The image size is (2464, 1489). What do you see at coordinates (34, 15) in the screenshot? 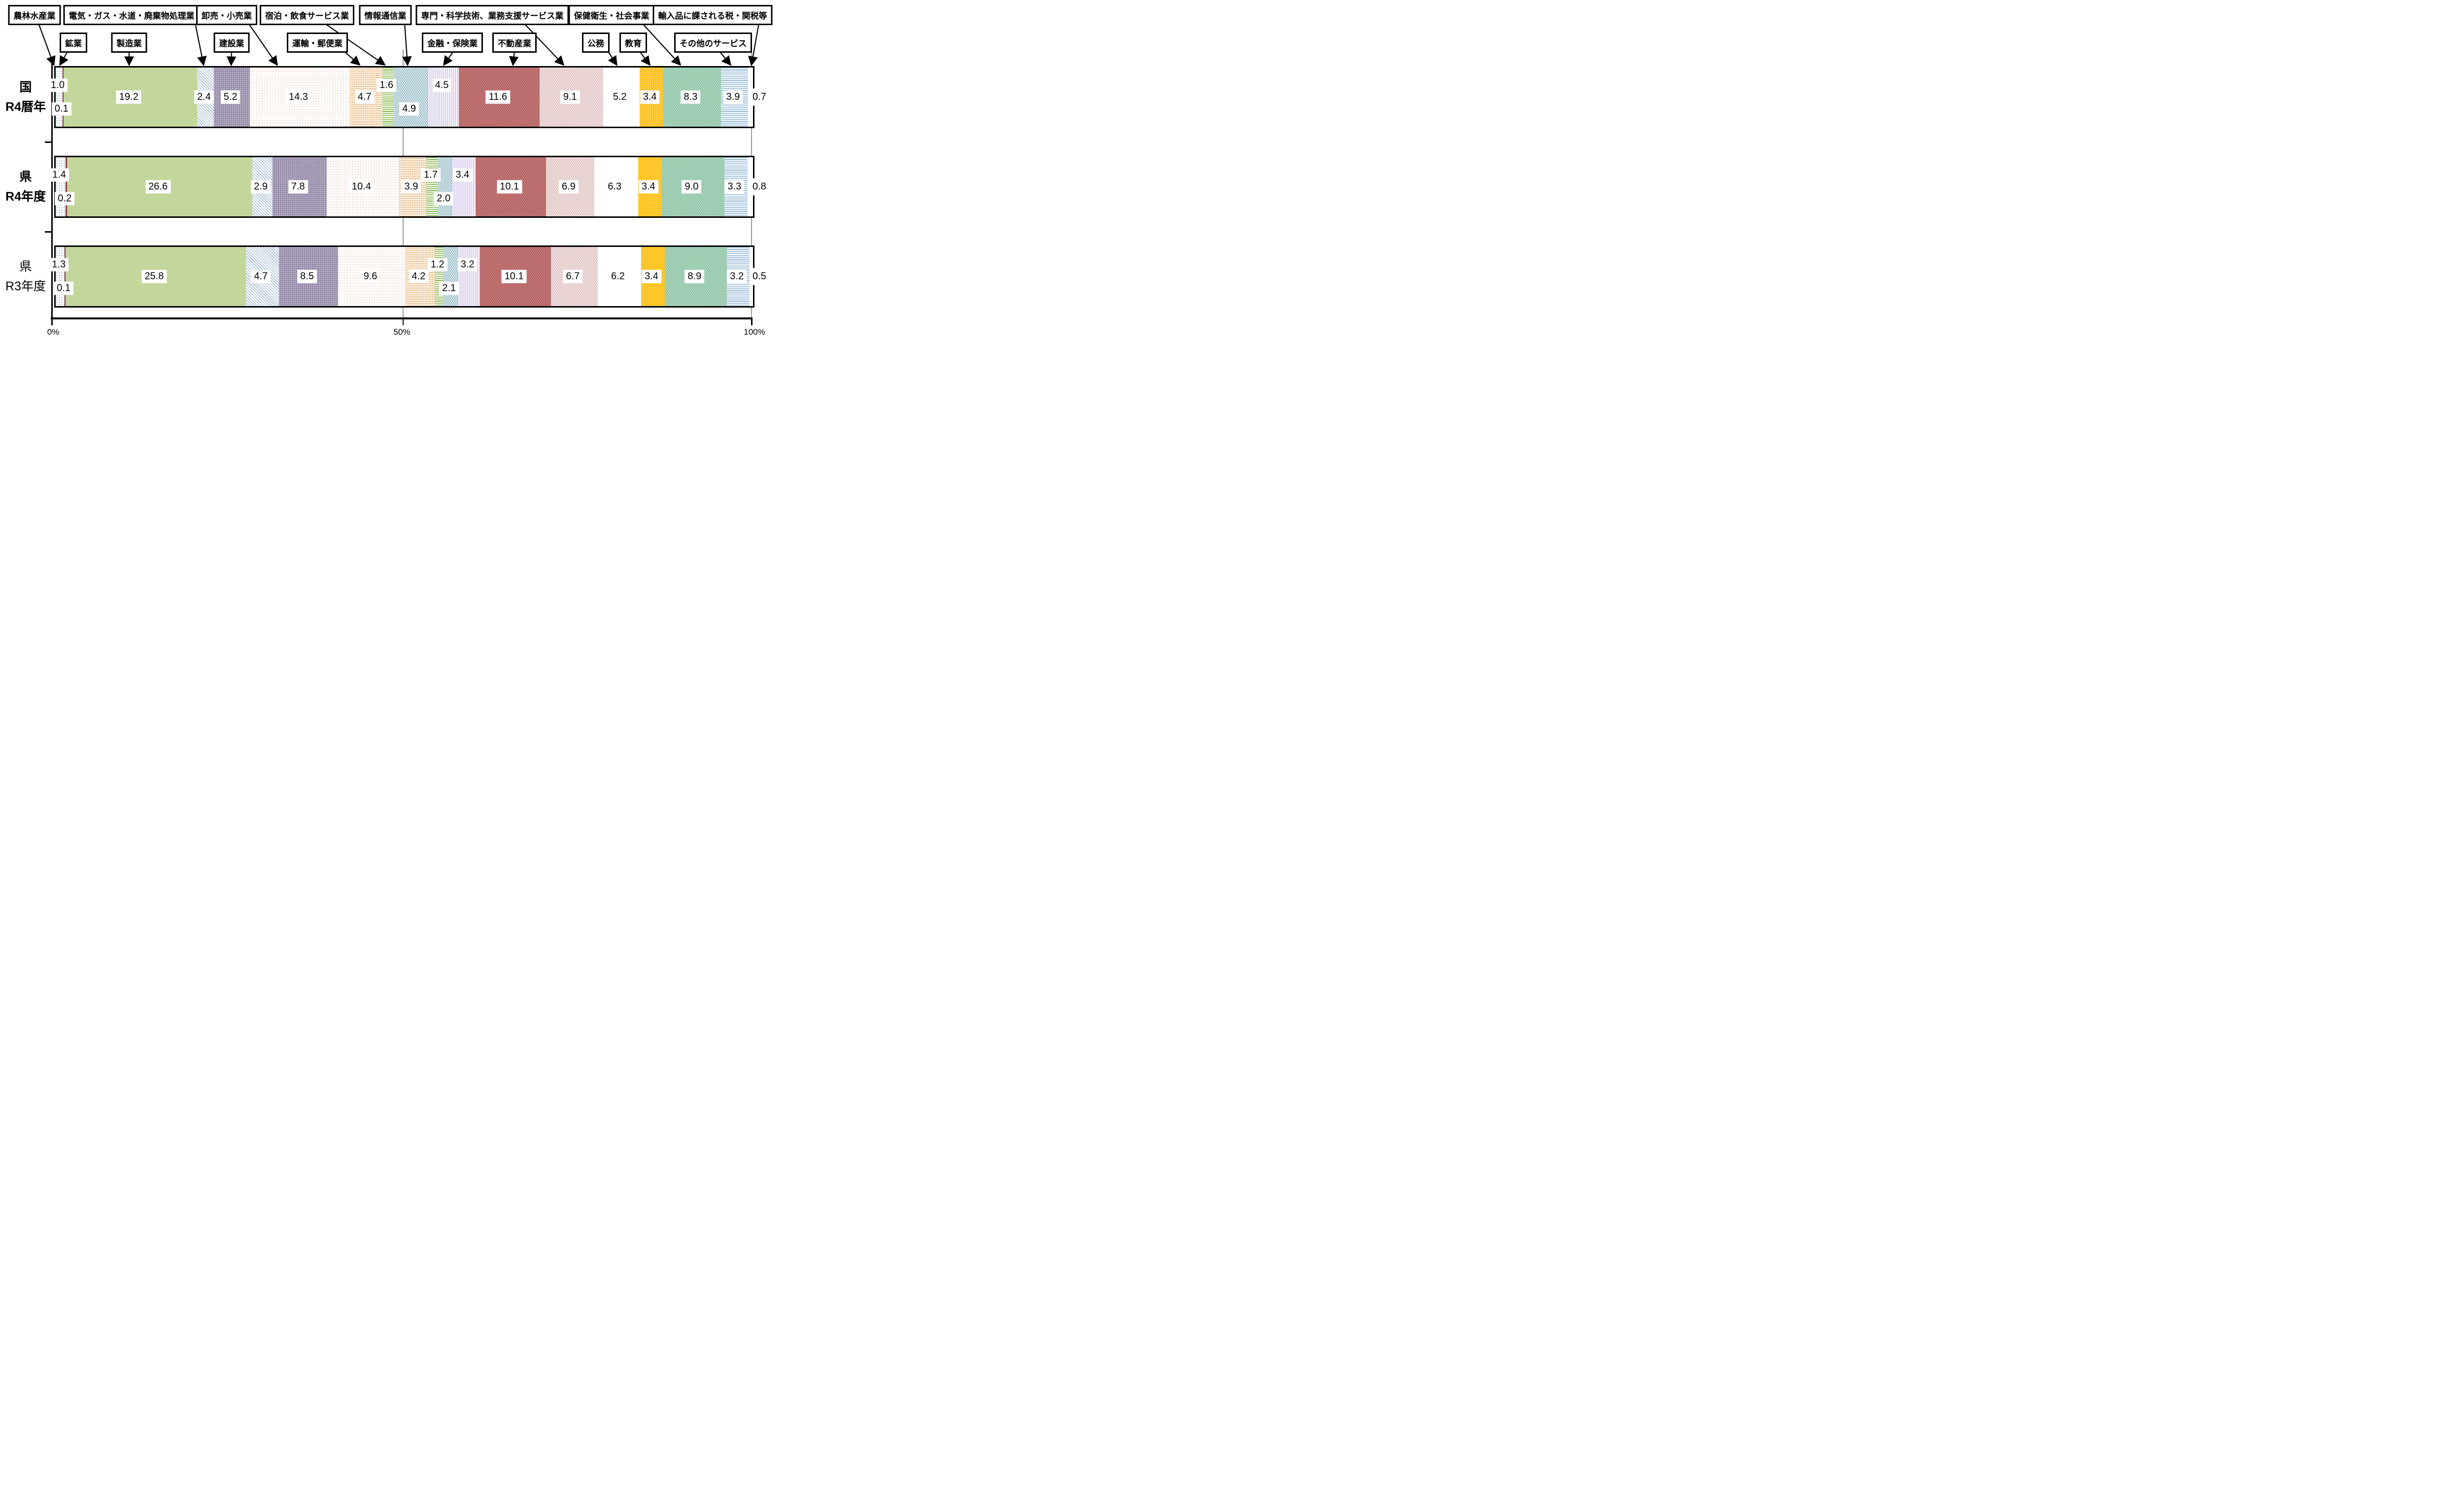
I see `callout-農林水産業: 農林水産業` at bounding box center [34, 15].